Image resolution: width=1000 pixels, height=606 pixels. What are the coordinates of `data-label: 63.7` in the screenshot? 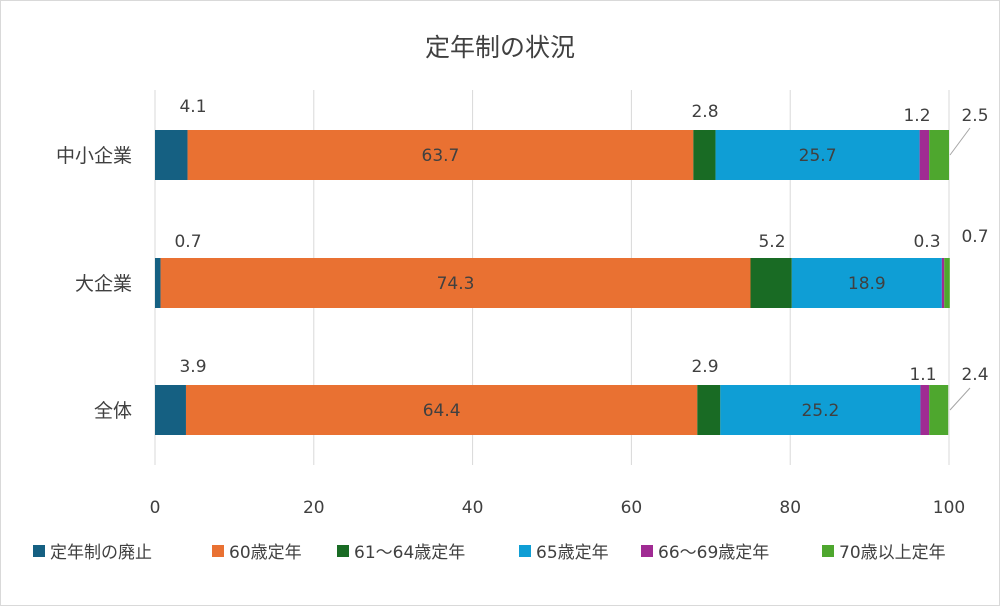 It's located at (441, 156).